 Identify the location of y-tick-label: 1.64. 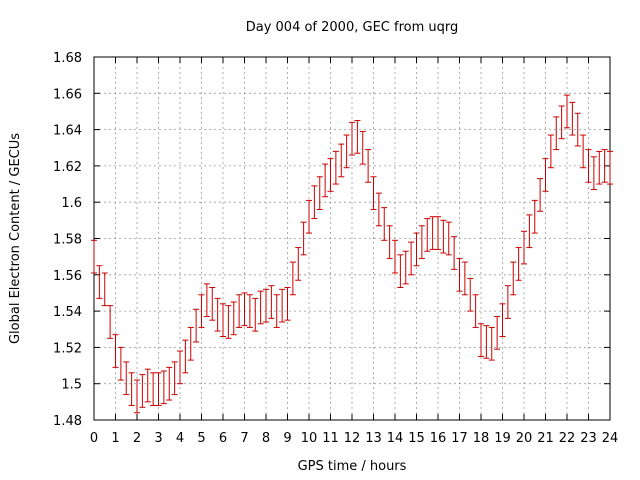
(67, 131).